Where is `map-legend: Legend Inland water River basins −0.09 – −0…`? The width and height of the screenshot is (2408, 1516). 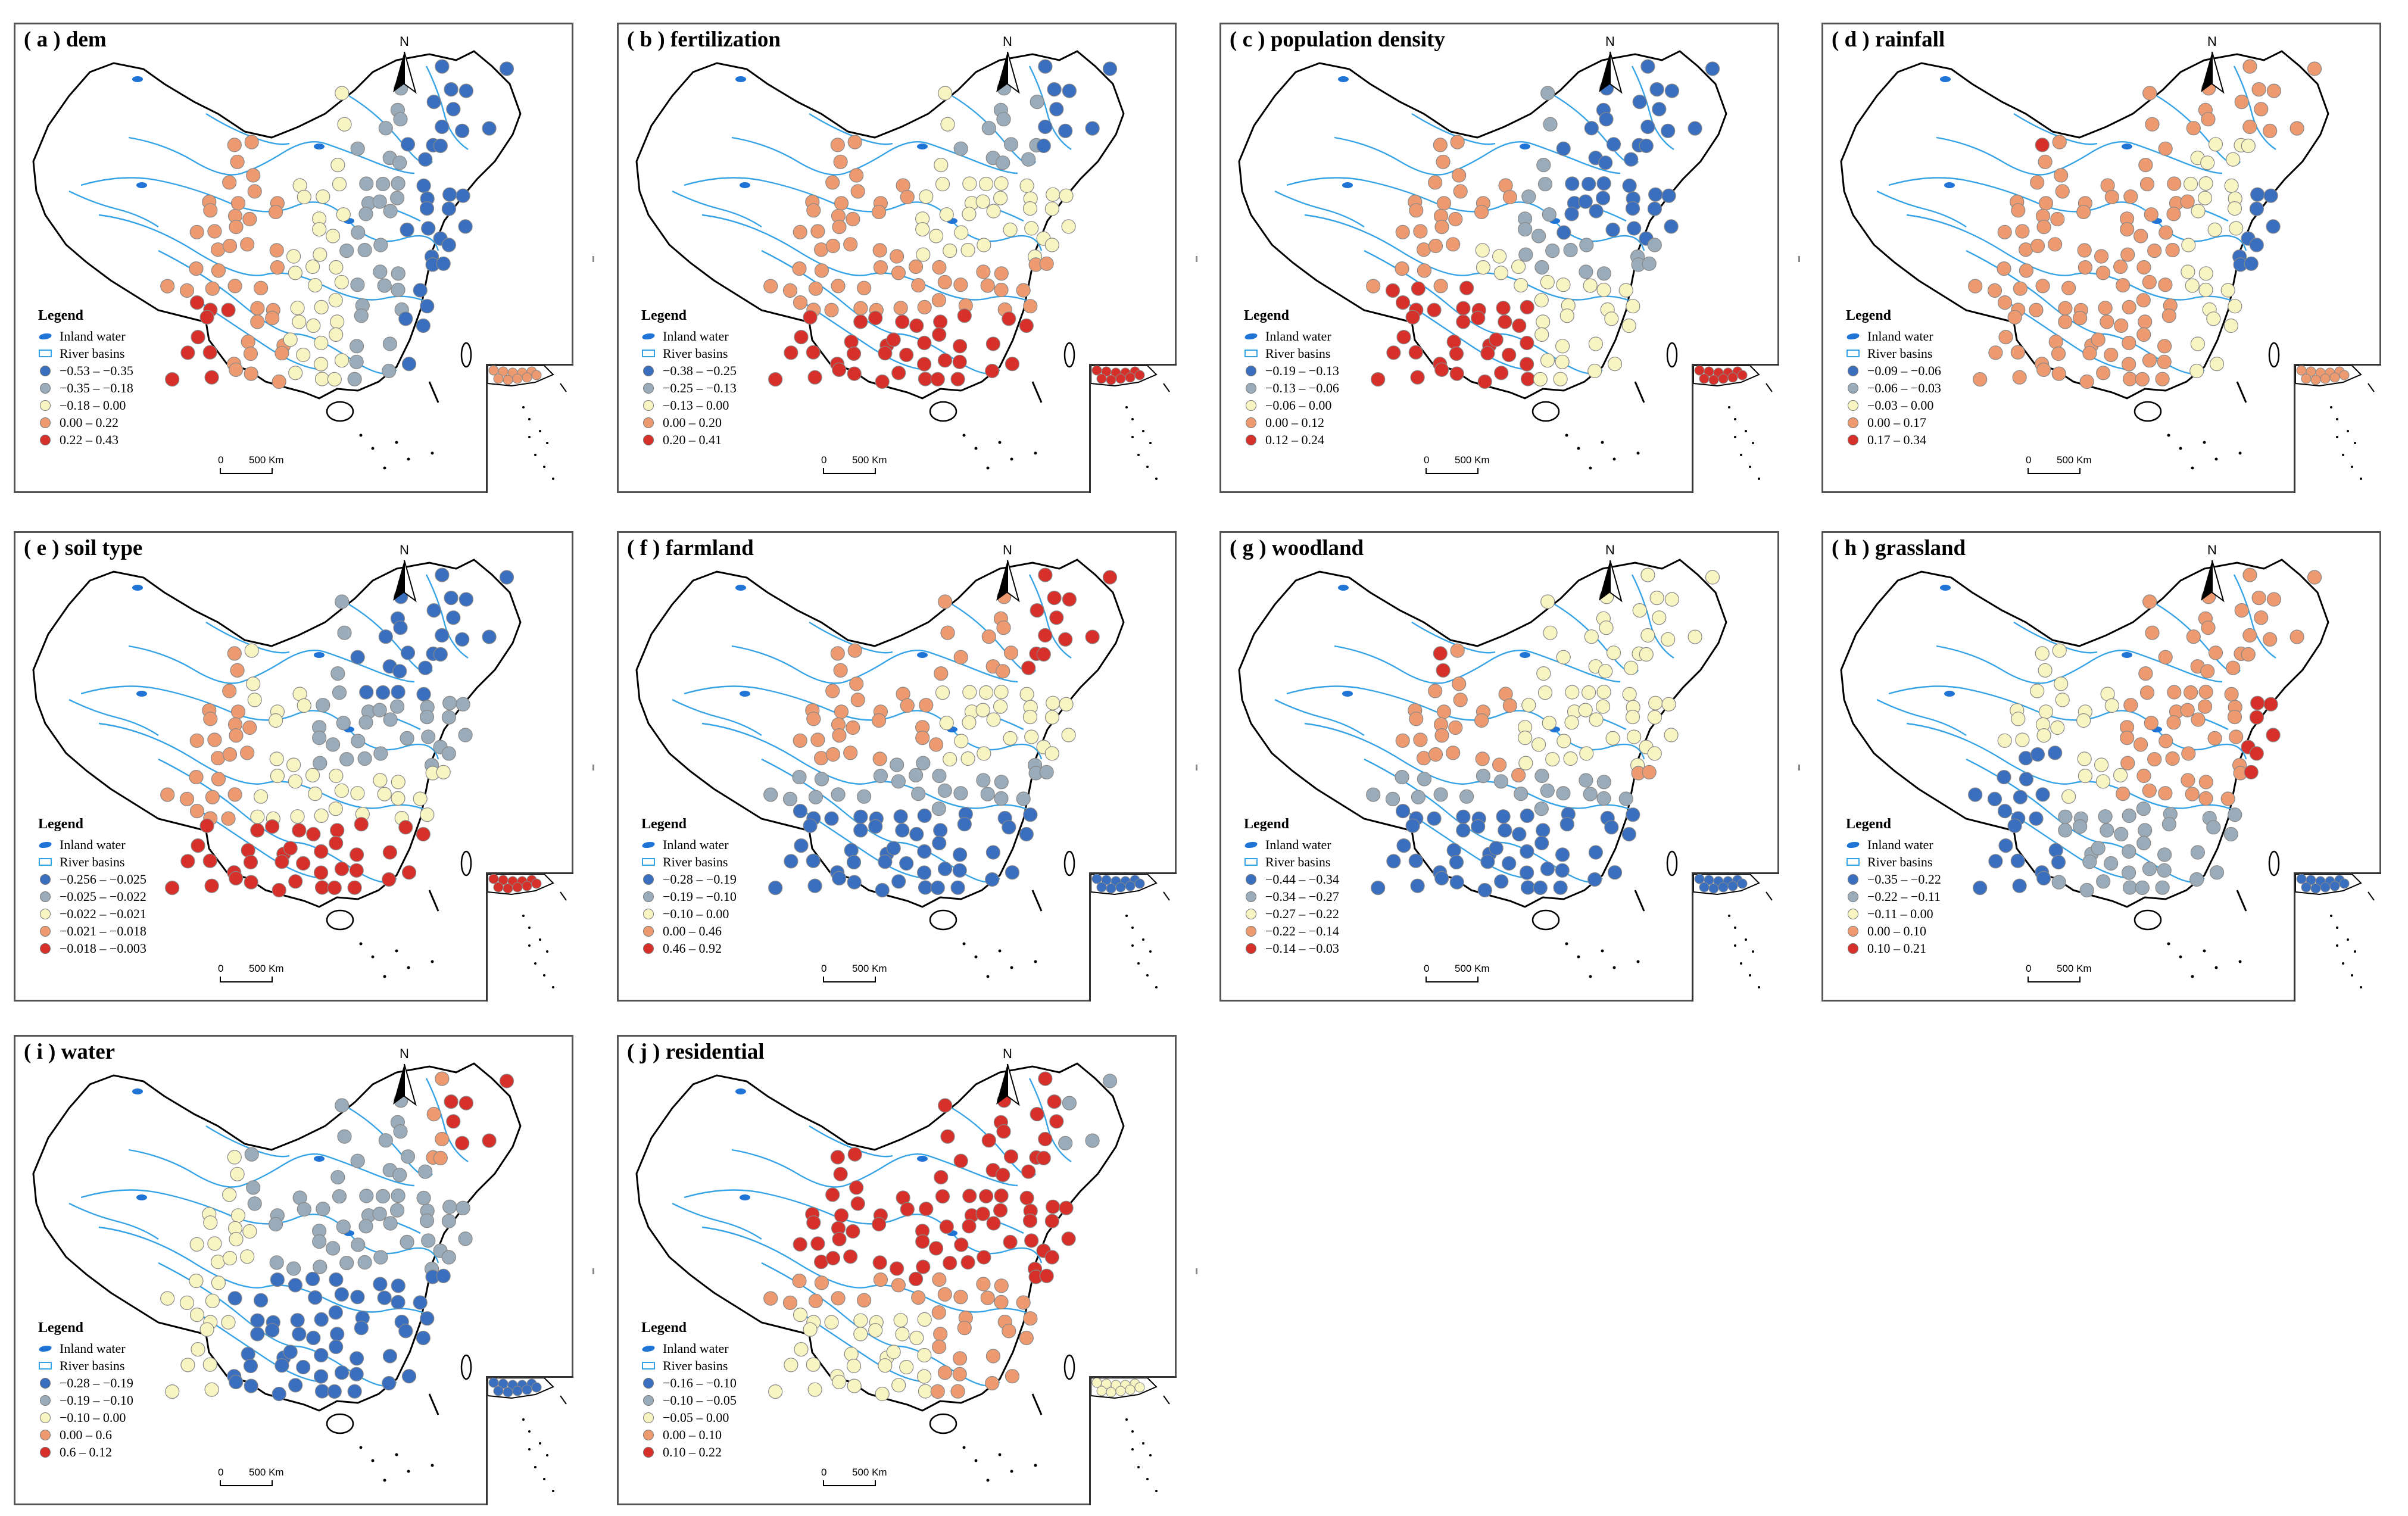 map-legend: Legend Inland water River basins −0.09 – −0… is located at coordinates (1935, 378).